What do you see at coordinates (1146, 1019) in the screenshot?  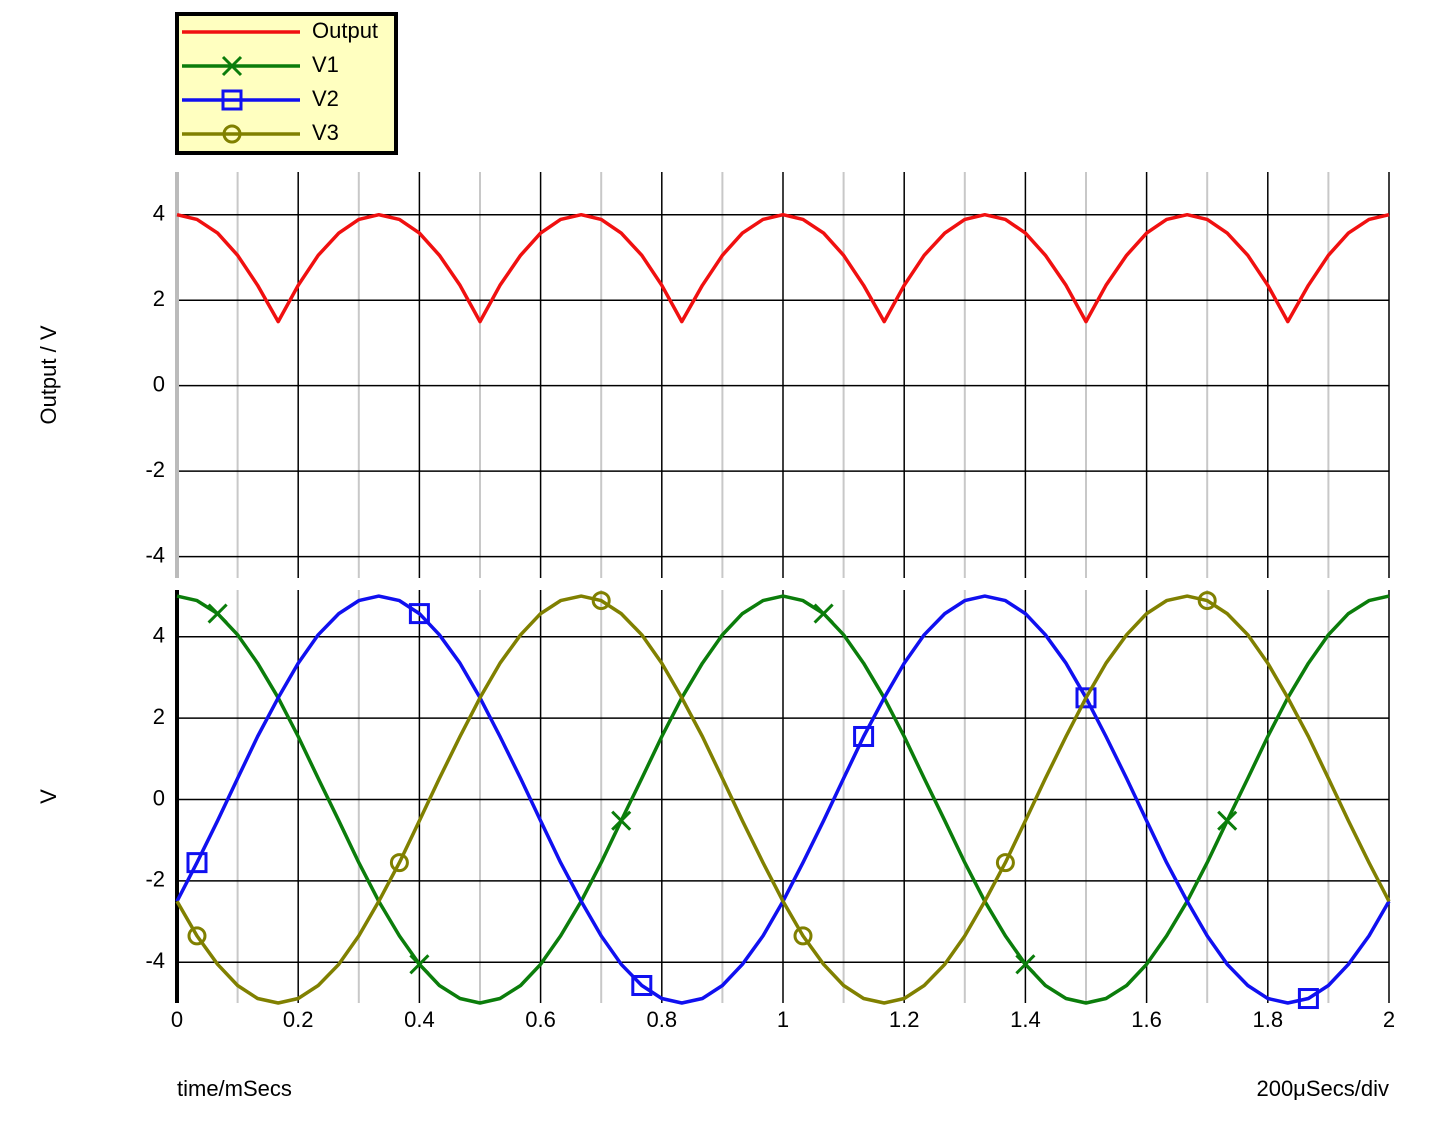 I see `x-tick-label: 1.6` at bounding box center [1146, 1019].